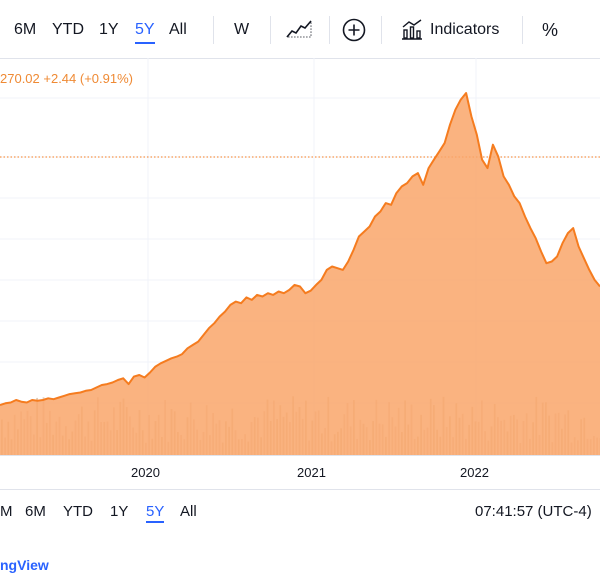 Image resolution: width=600 pixels, height=581 pixels. I want to click on range-6m-button: 6M, so click(25, 29).